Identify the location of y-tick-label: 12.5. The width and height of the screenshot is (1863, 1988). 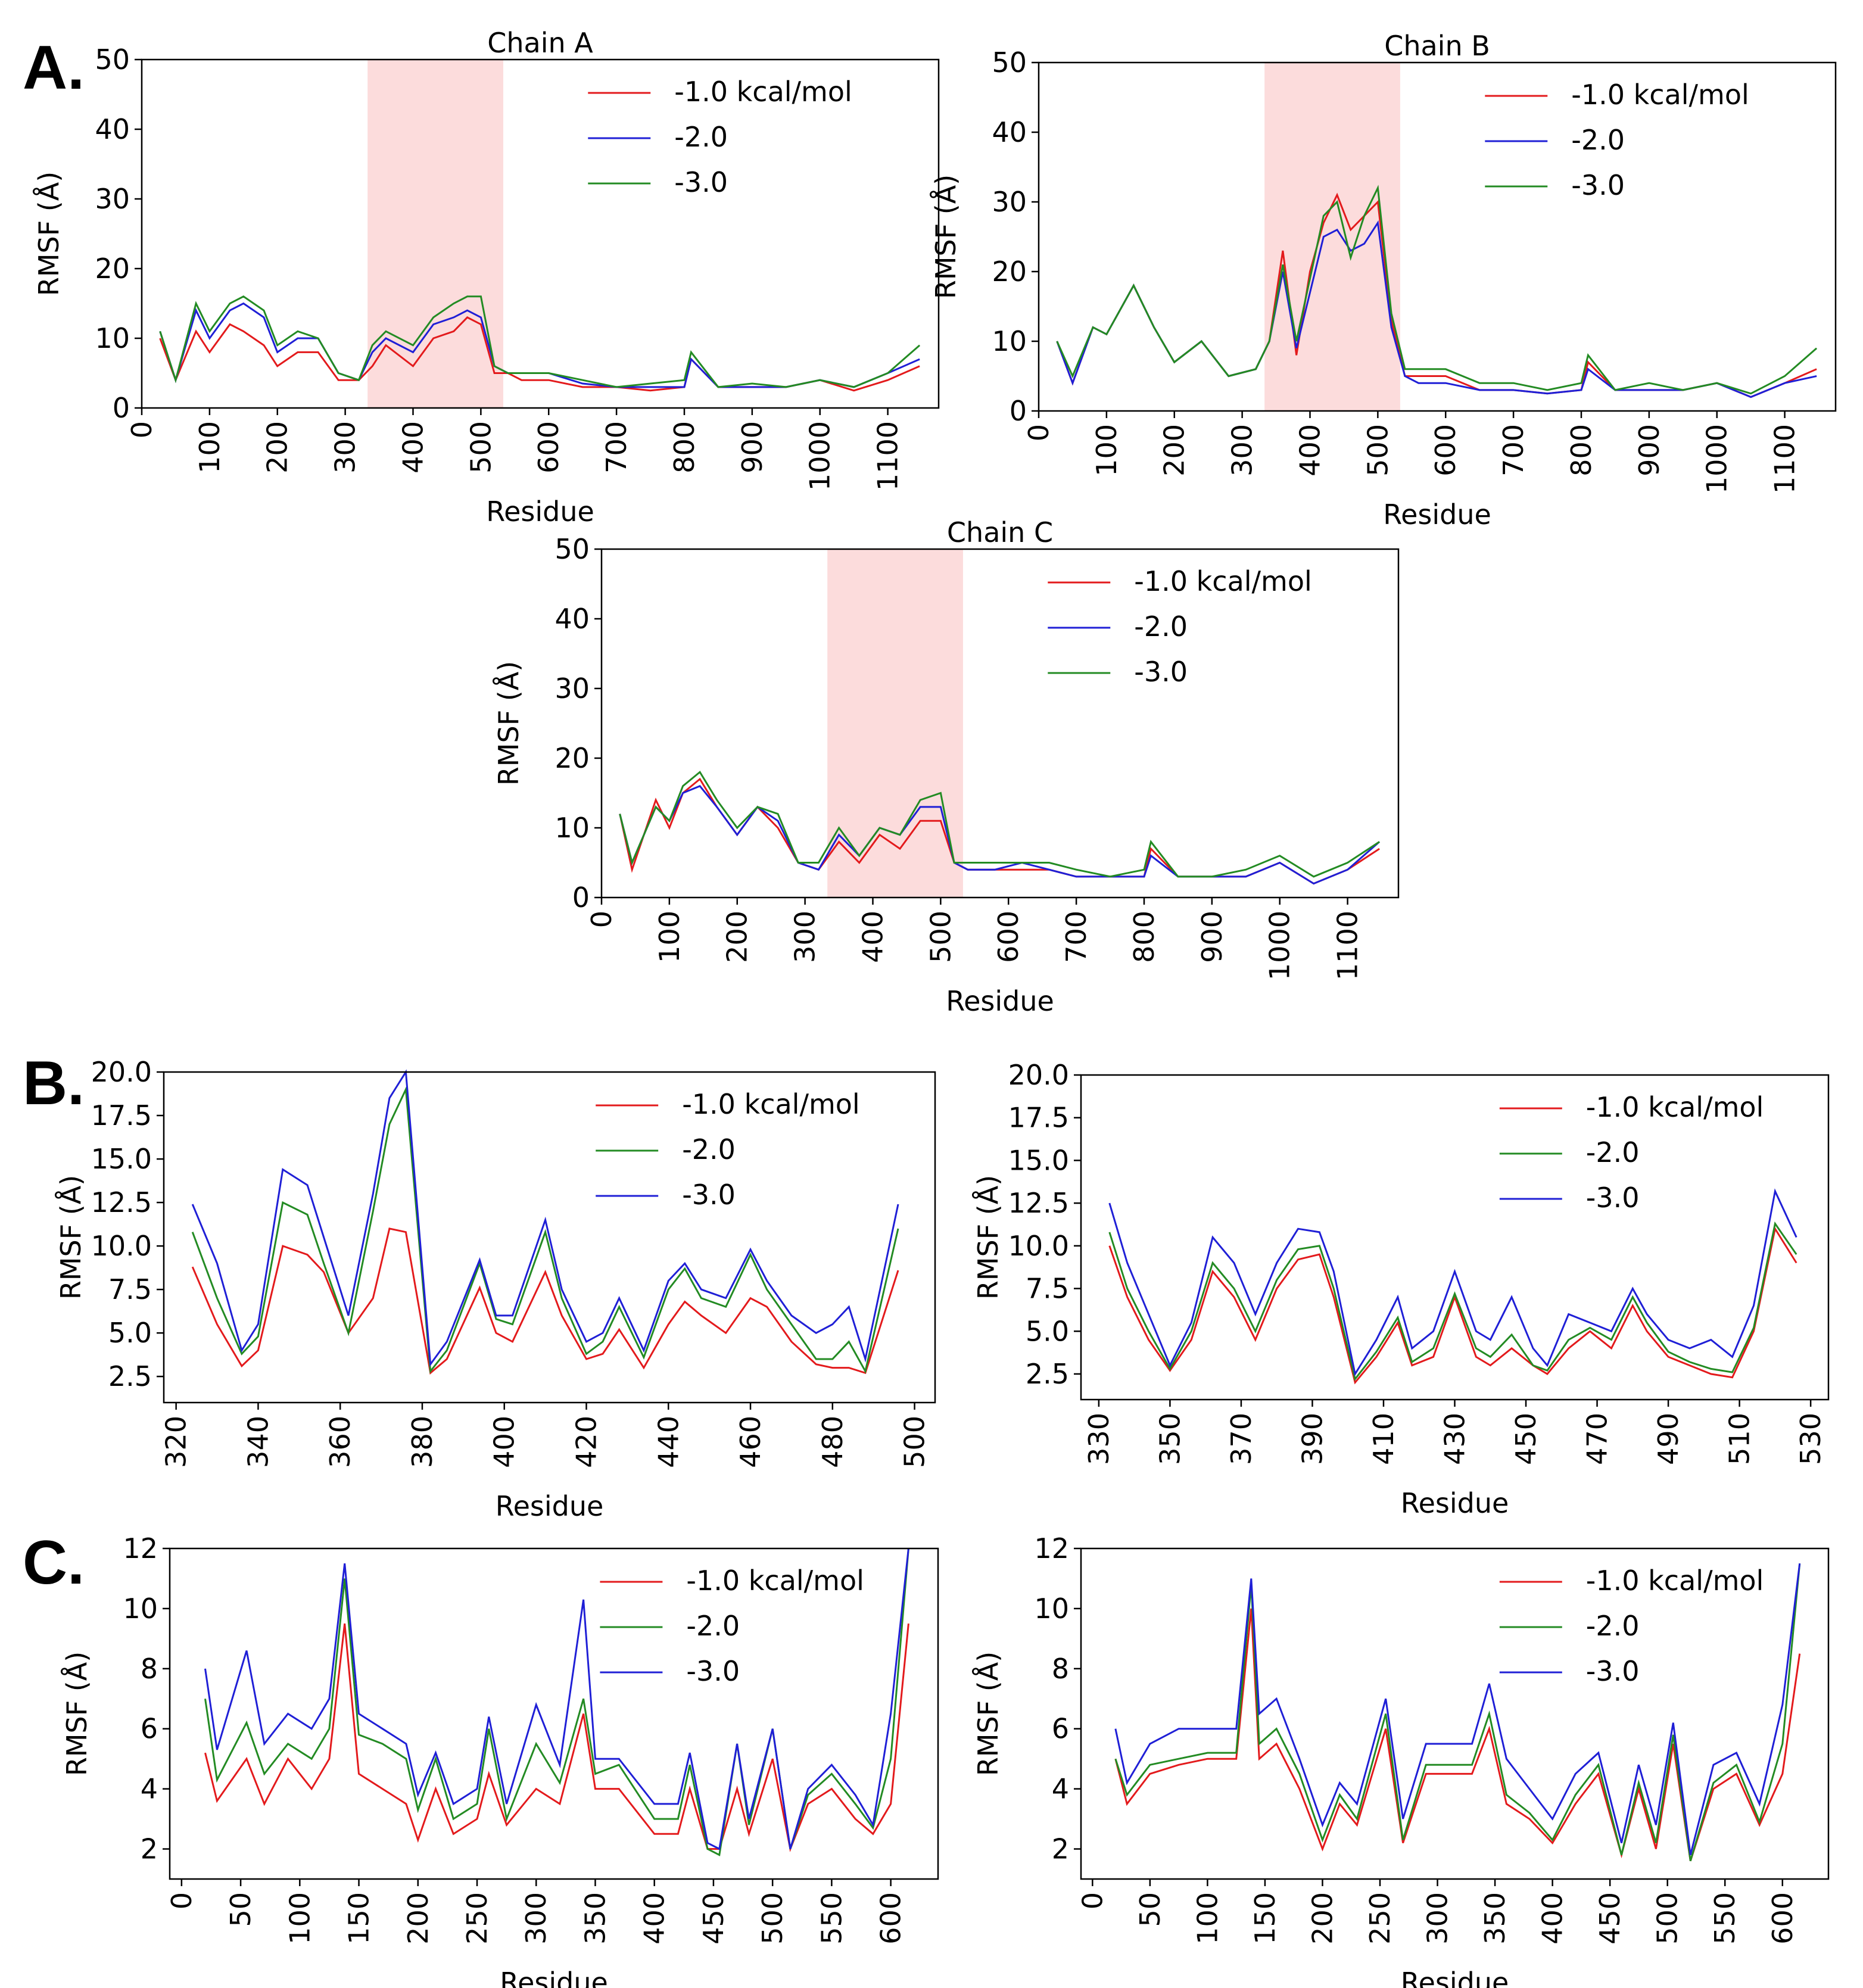
(121, 1202).